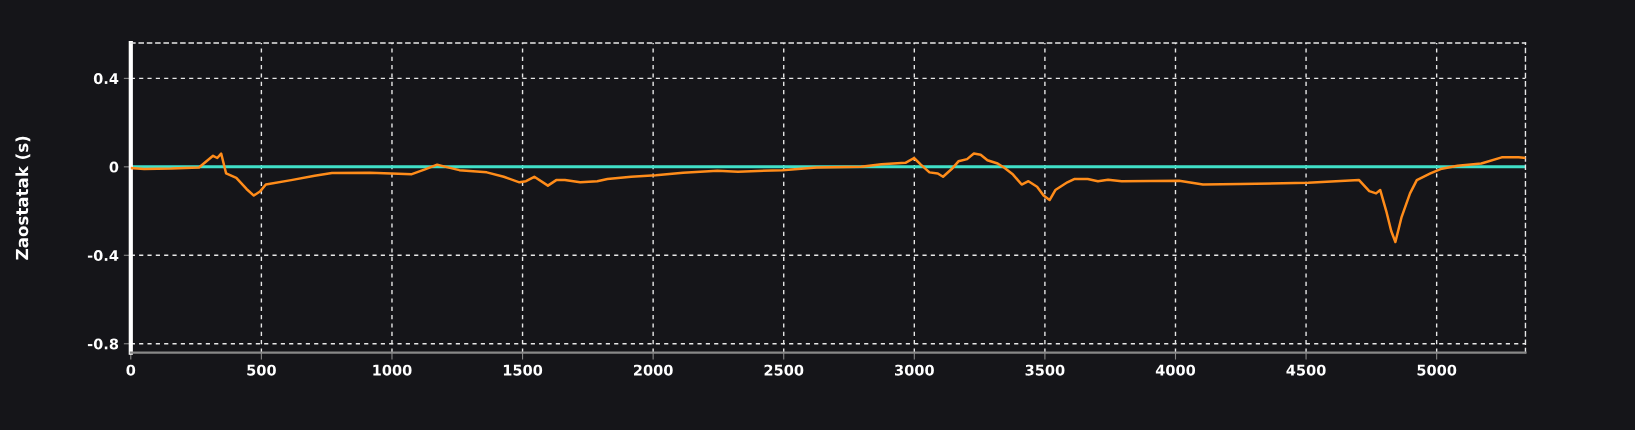 The height and width of the screenshot is (430, 1635). I want to click on y-tick-label: -0.4, so click(103, 256).